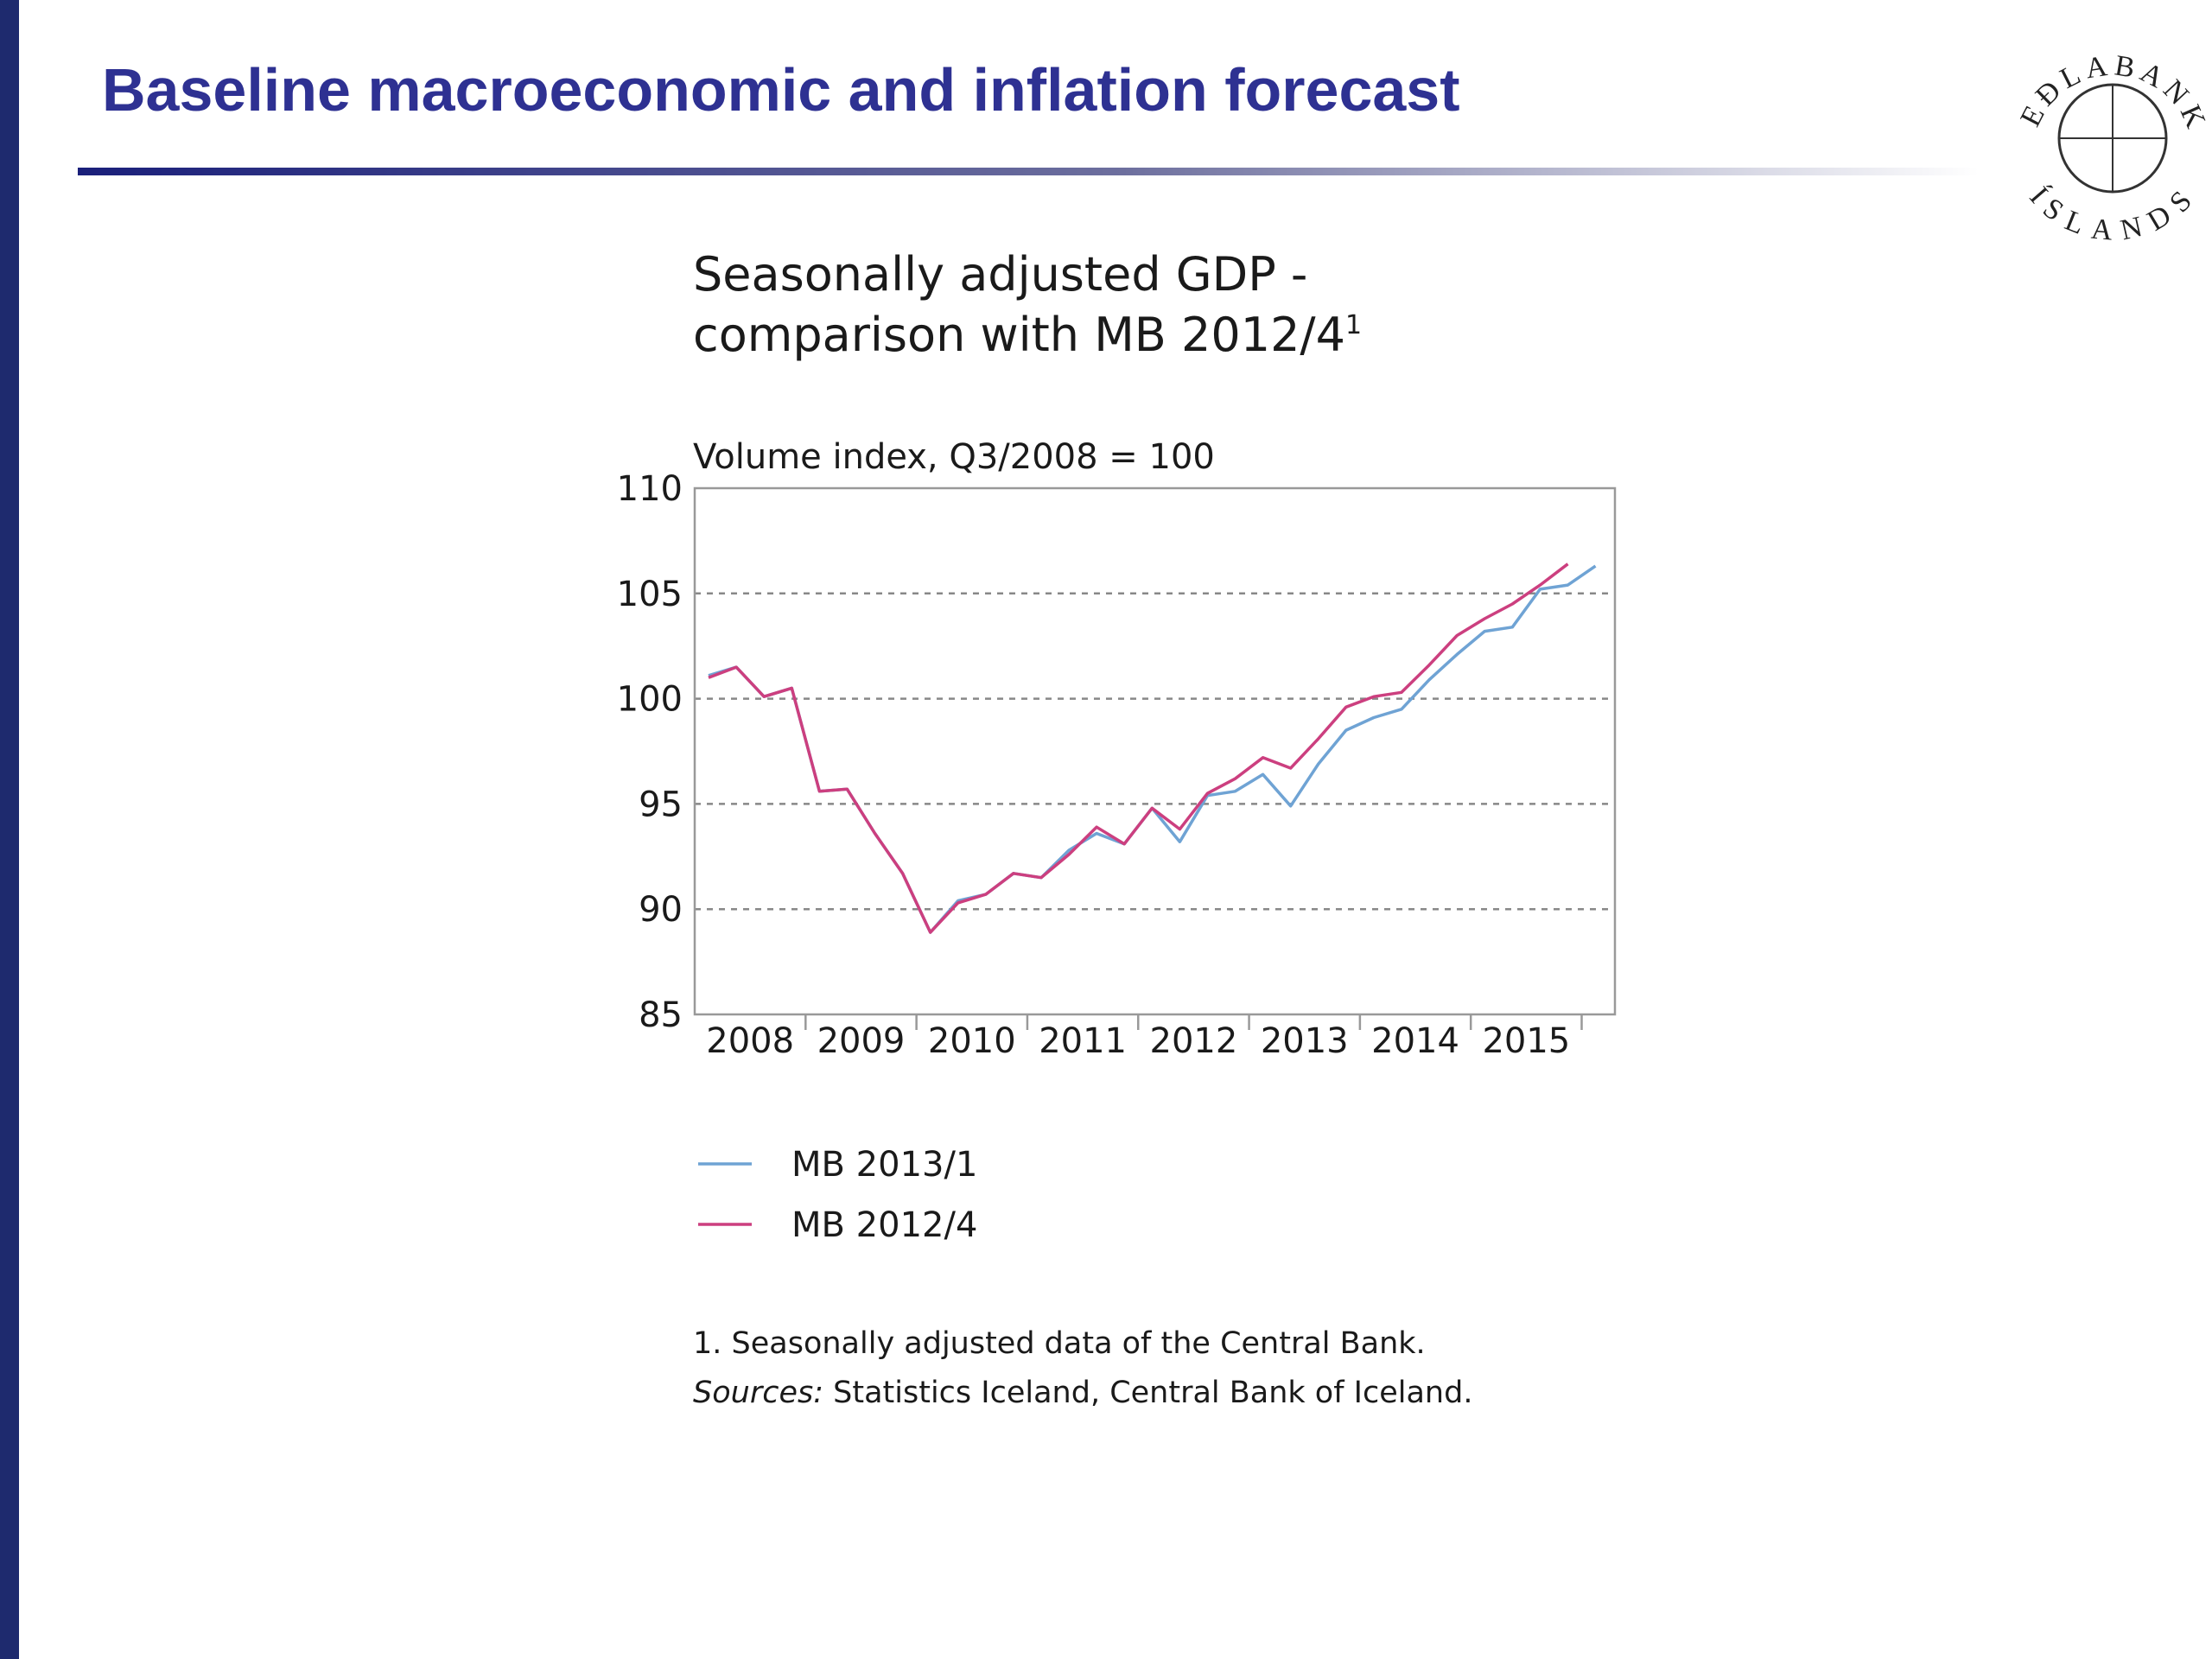  Describe the element at coordinates (861, 1041) in the screenshot. I see `x-tick-label: 2009` at that location.